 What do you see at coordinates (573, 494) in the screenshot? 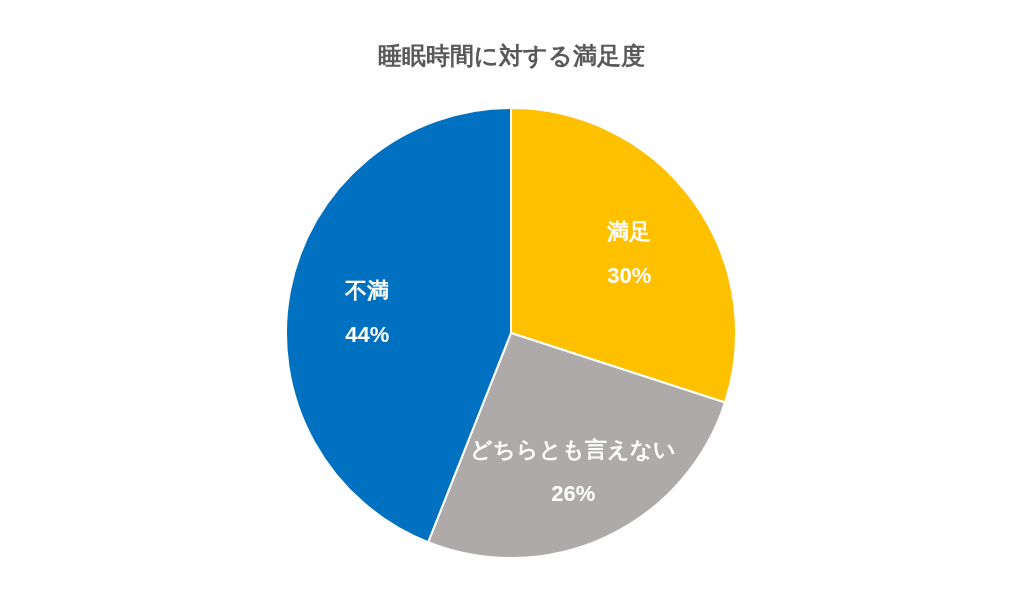
I see `data-label: 26%` at bounding box center [573, 494].